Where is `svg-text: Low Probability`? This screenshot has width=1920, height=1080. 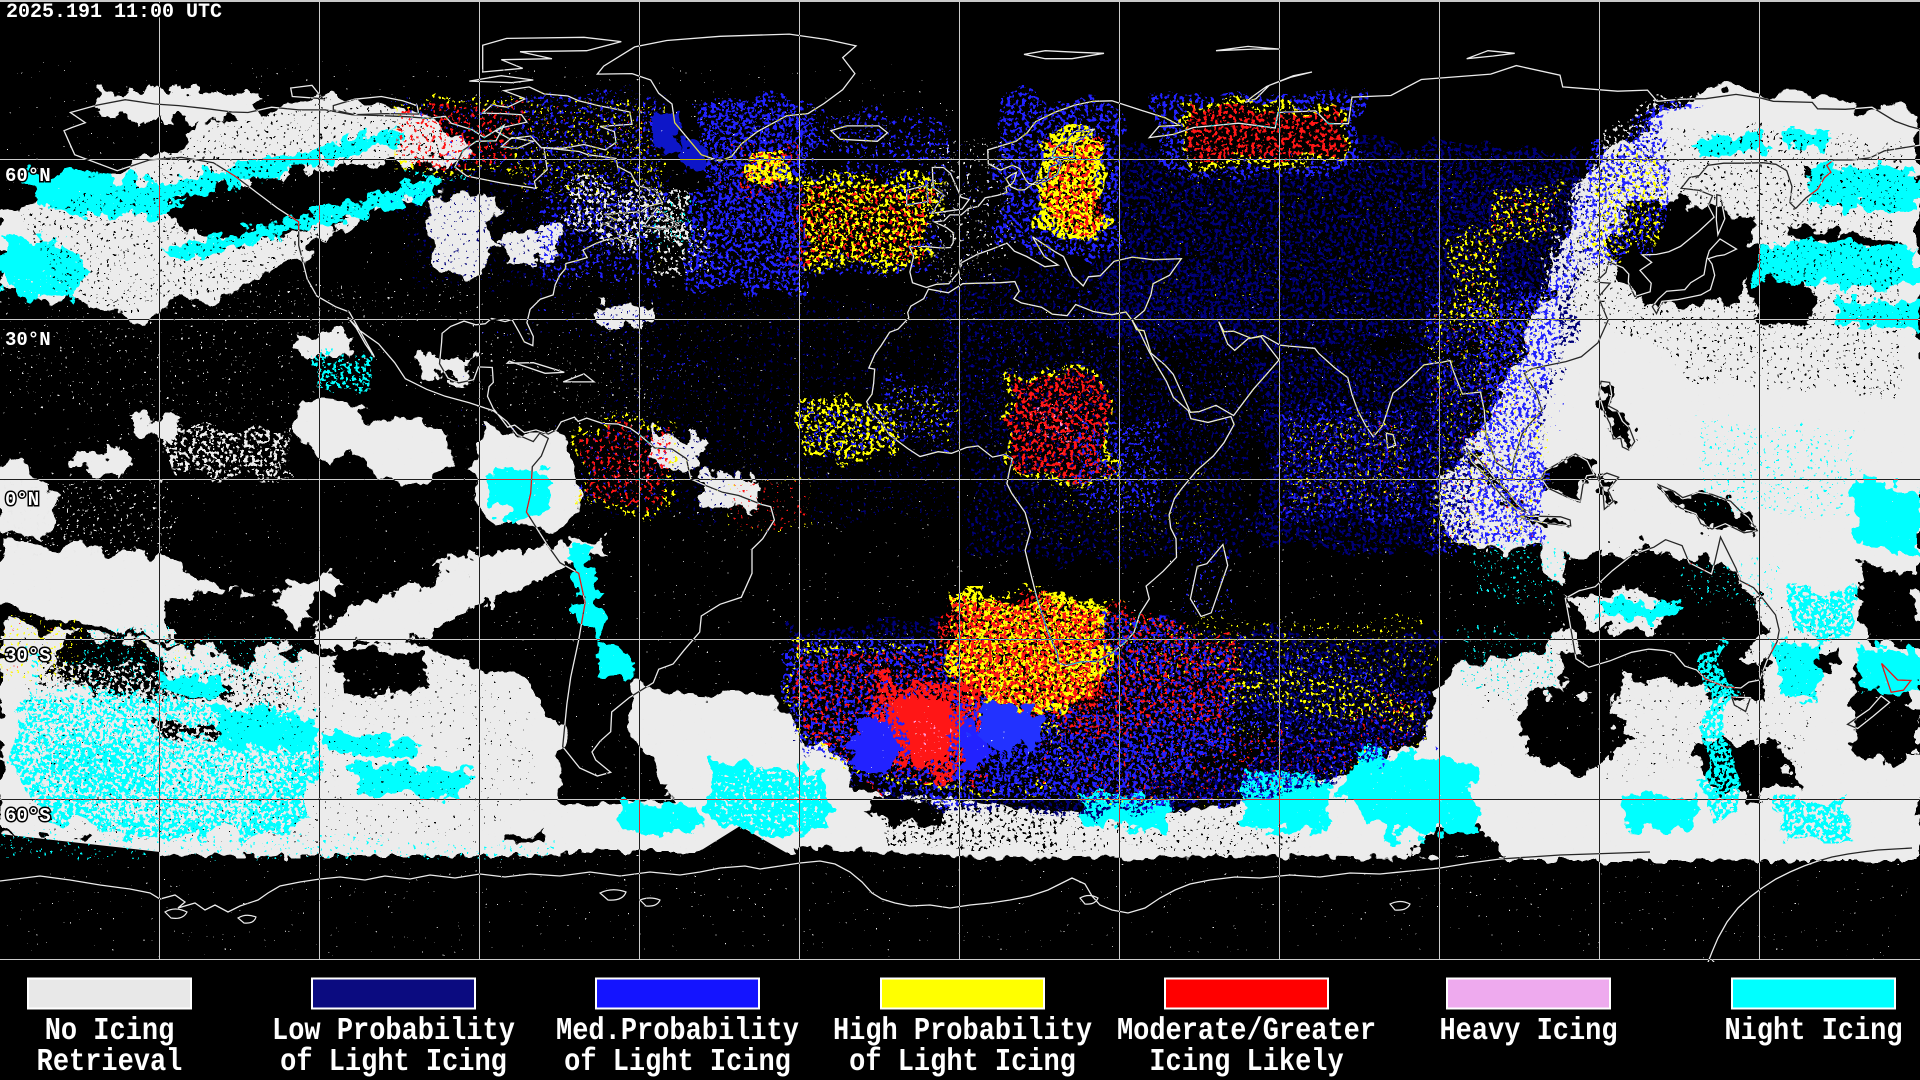
svg-text: Low Probability is located at coordinates (393, 1030).